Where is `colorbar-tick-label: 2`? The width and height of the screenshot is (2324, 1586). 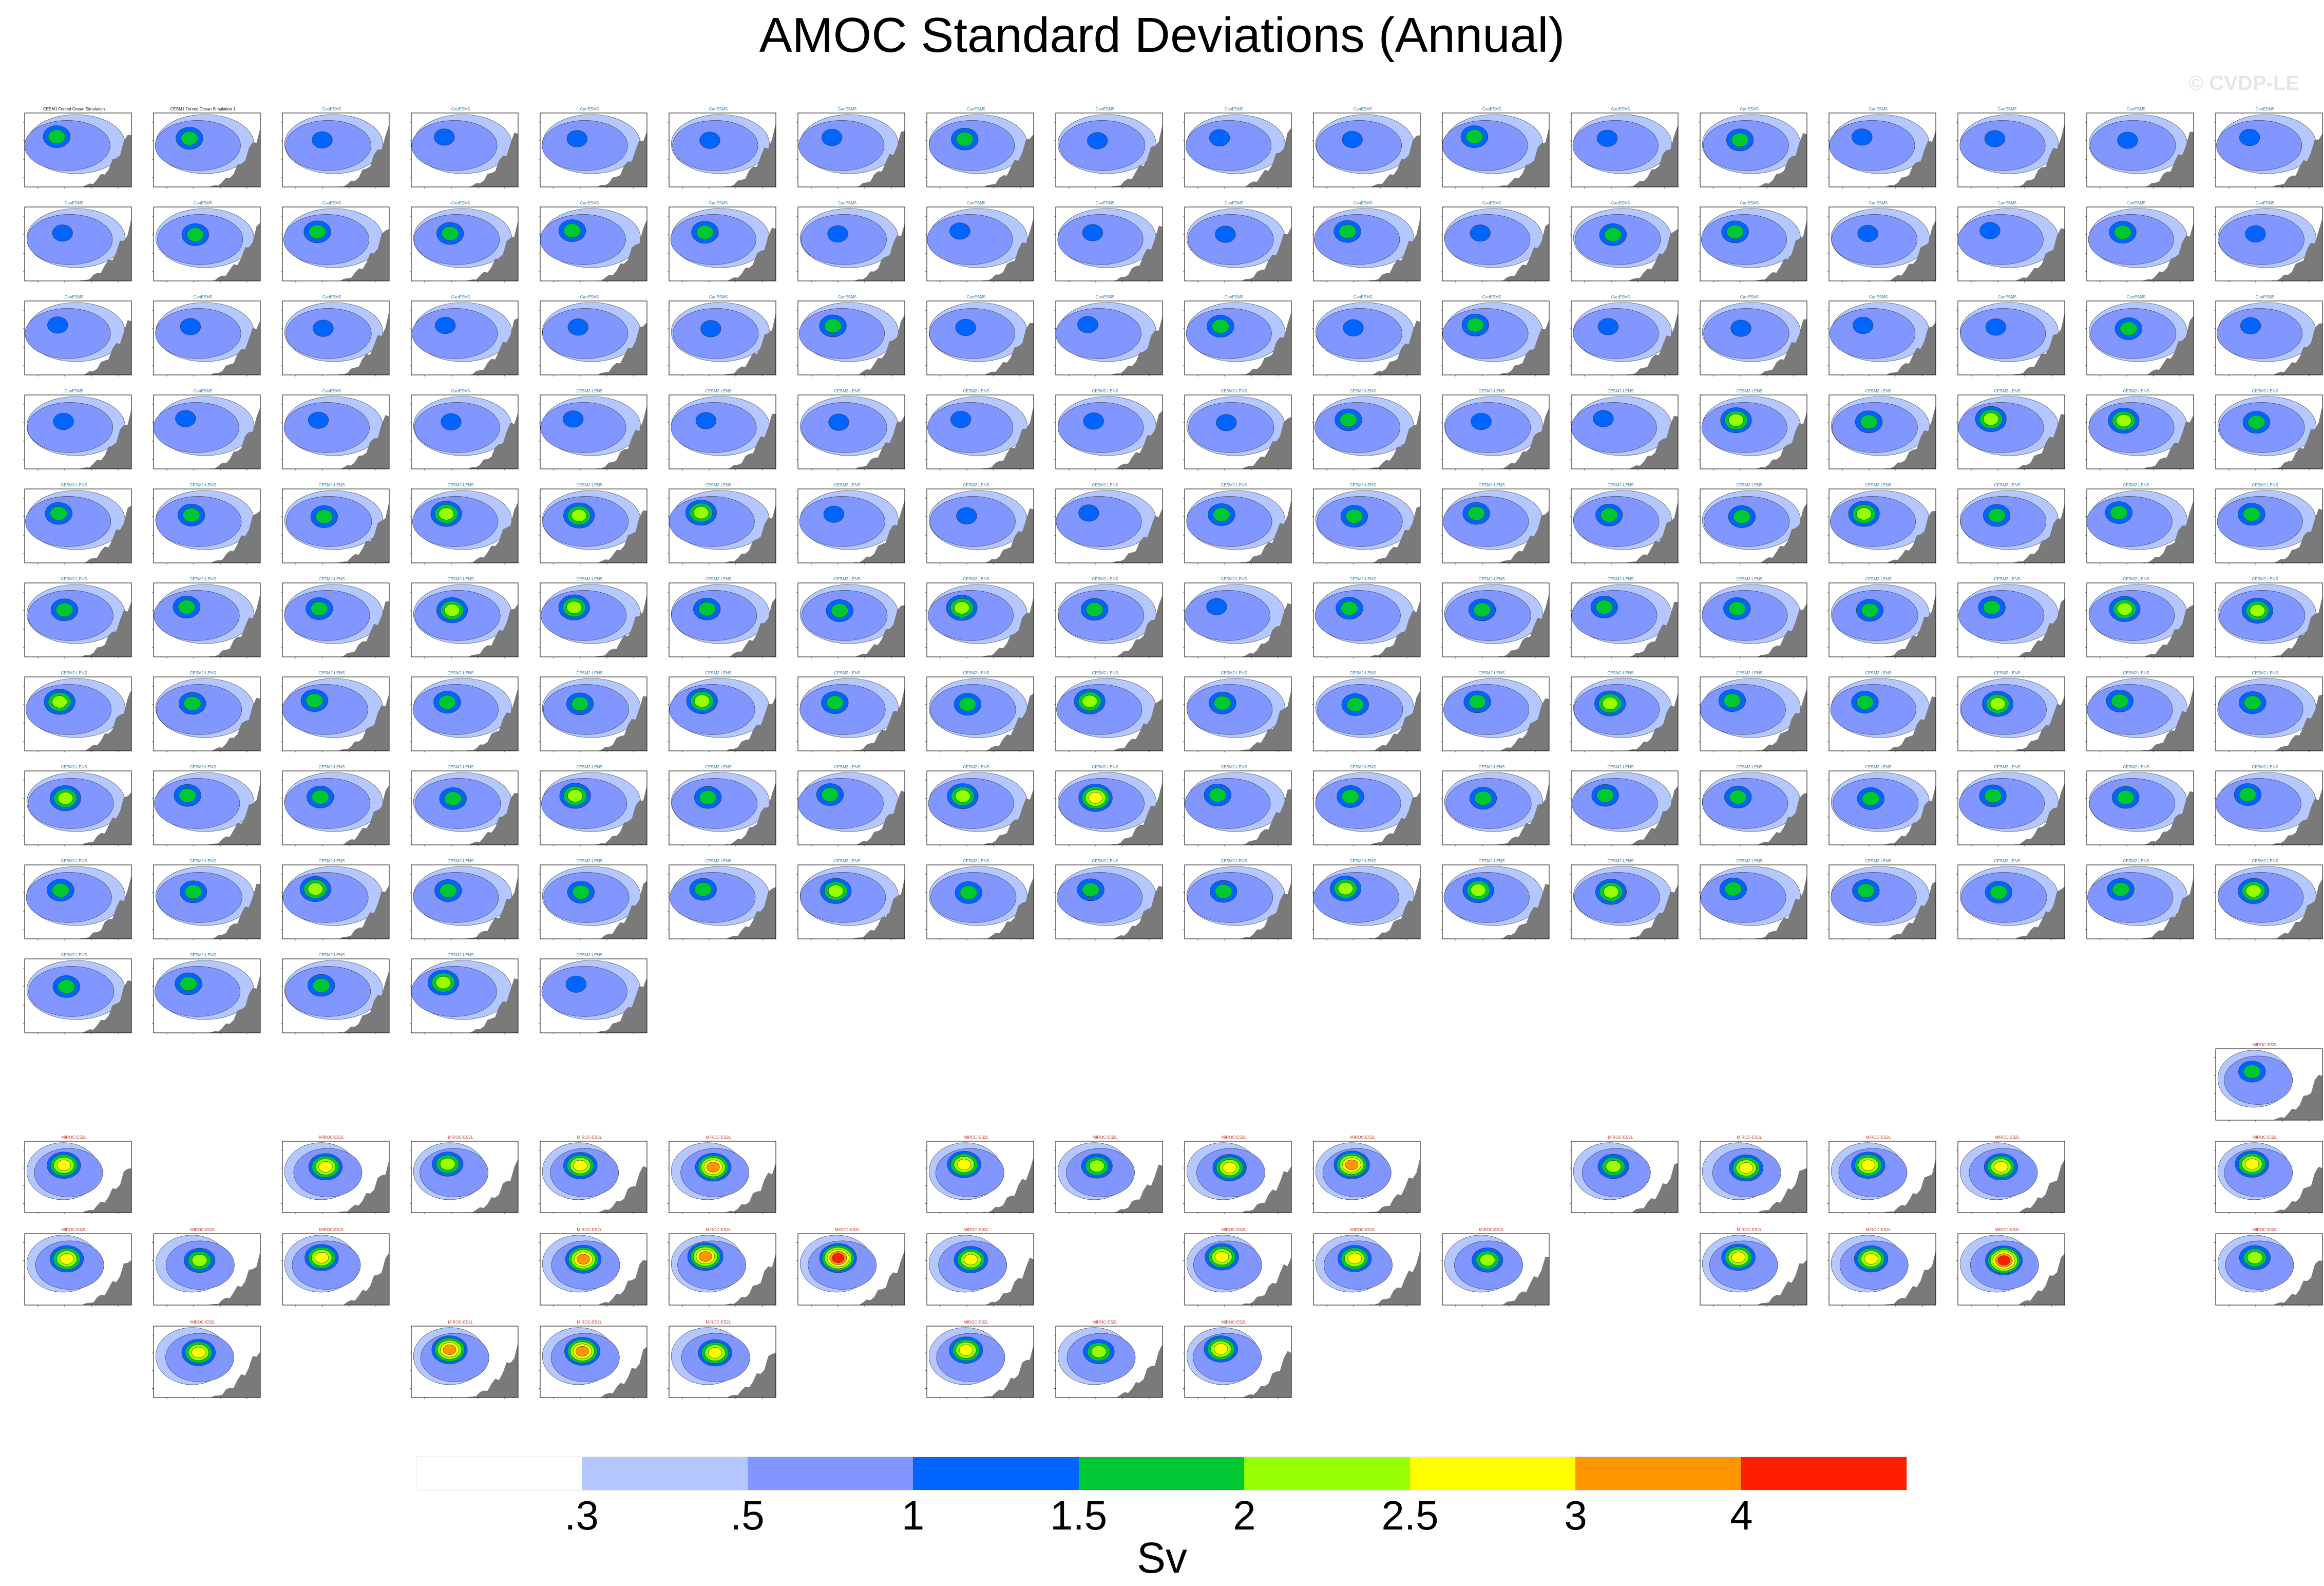 colorbar-tick-label: 2 is located at coordinates (1244, 1516).